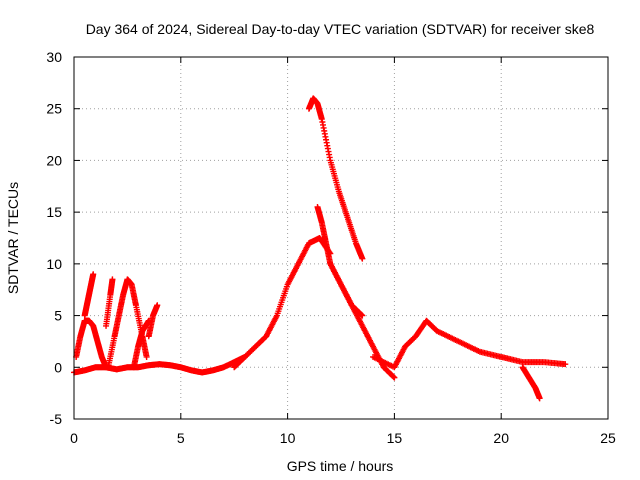 The image size is (640, 480). What do you see at coordinates (395, 438) in the screenshot?
I see `x-tick-label: 15` at bounding box center [395, 438].